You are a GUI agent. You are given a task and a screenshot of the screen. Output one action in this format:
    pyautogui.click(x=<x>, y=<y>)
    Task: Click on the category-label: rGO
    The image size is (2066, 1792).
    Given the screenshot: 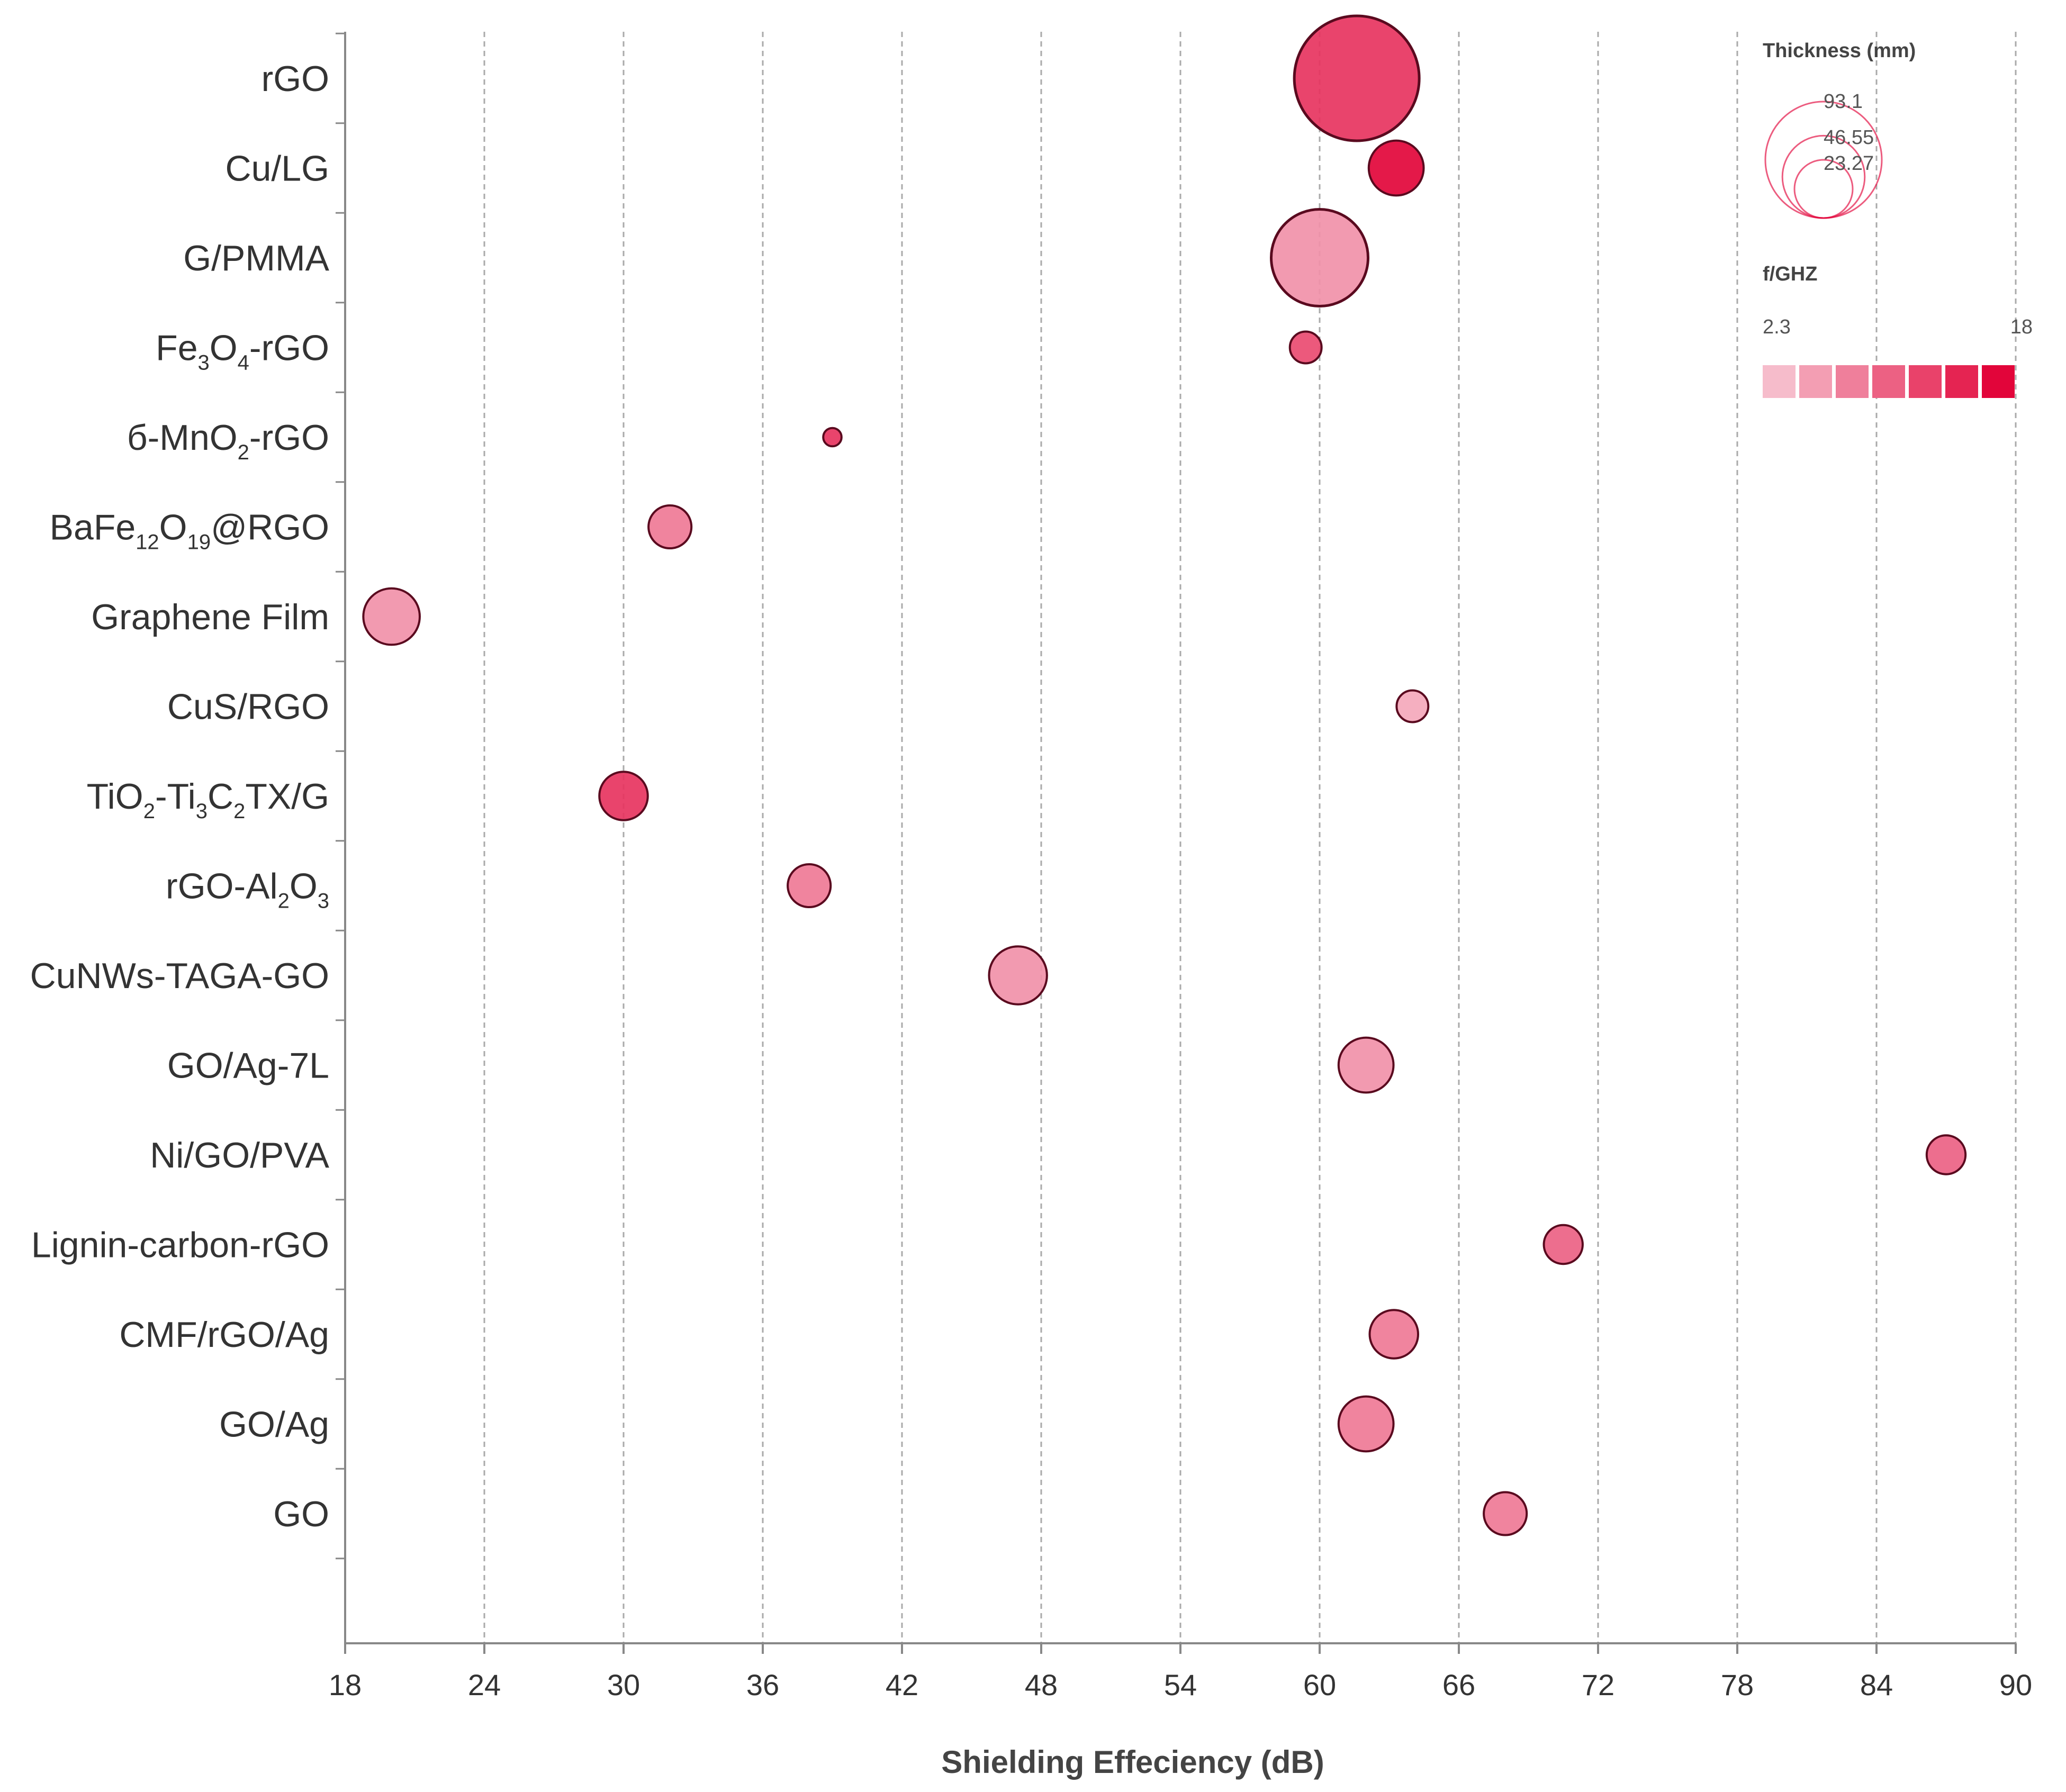 What is the action you would take?
    pyautogui.click(x=295, y=79)
    